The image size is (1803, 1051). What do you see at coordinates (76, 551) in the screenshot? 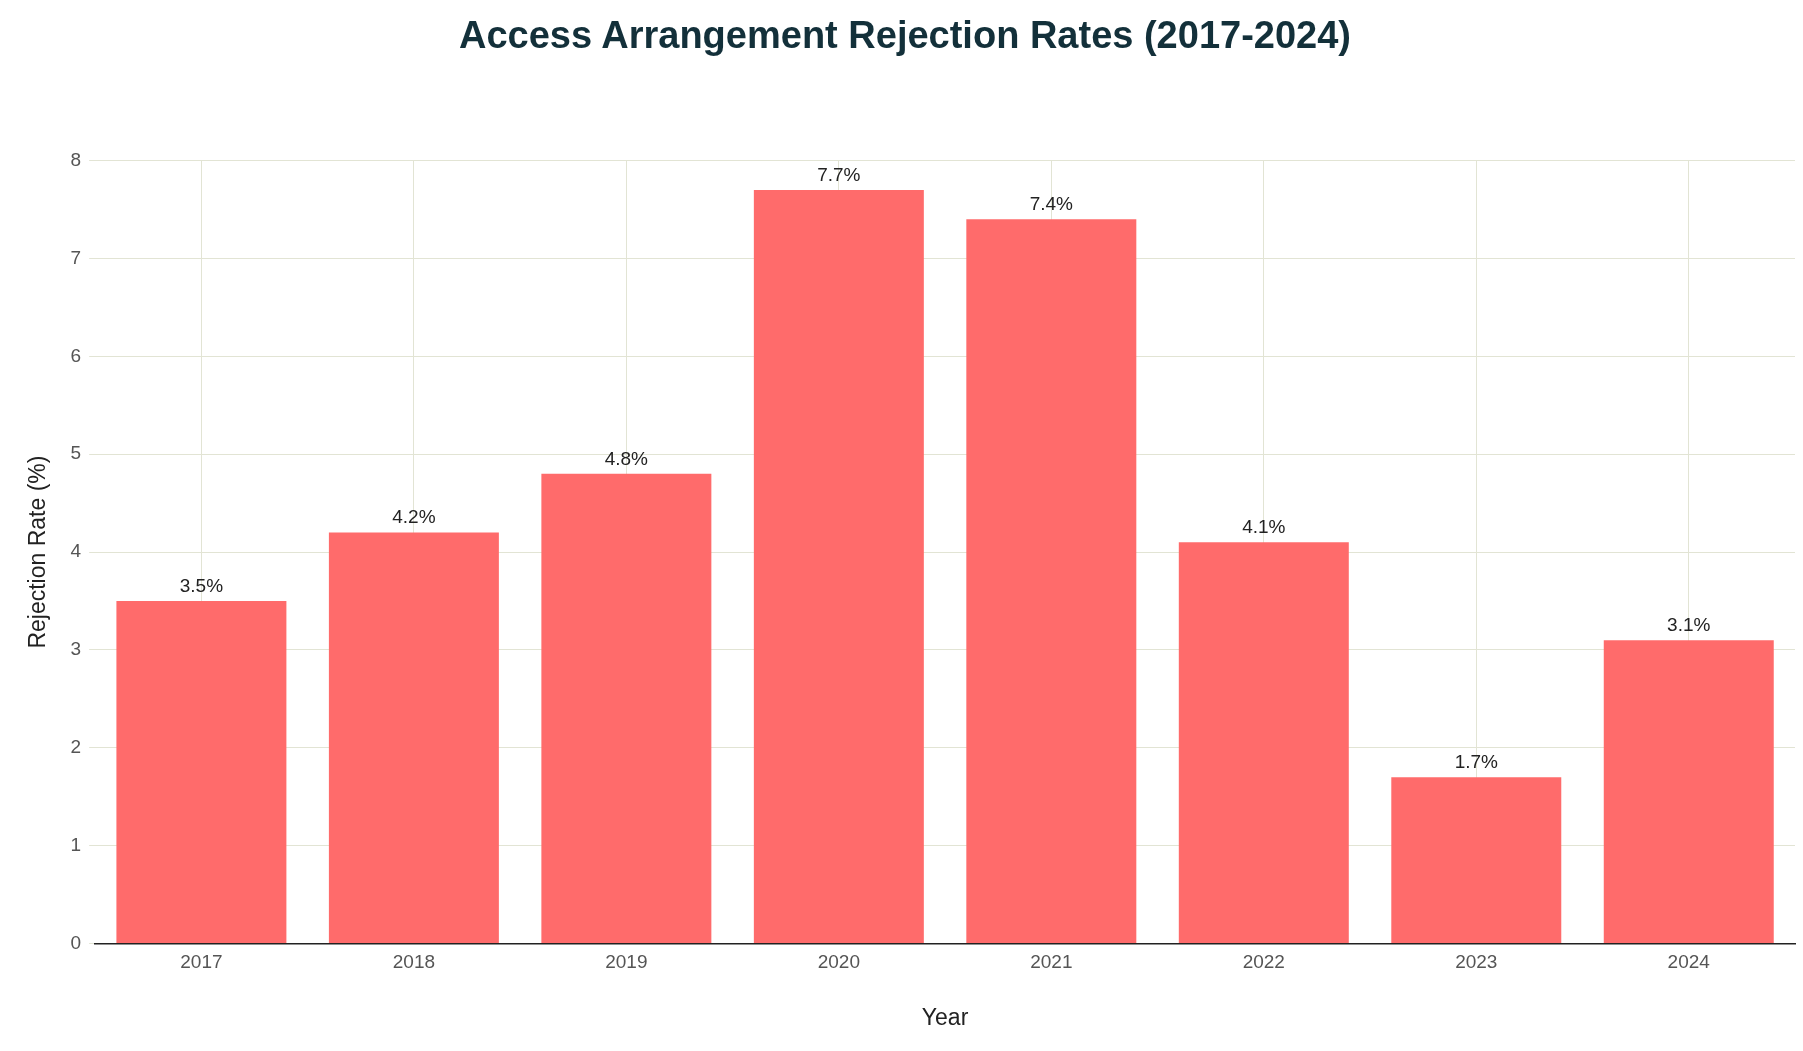
I see `y-tick-label: 4` at bounding box center [76, 551].